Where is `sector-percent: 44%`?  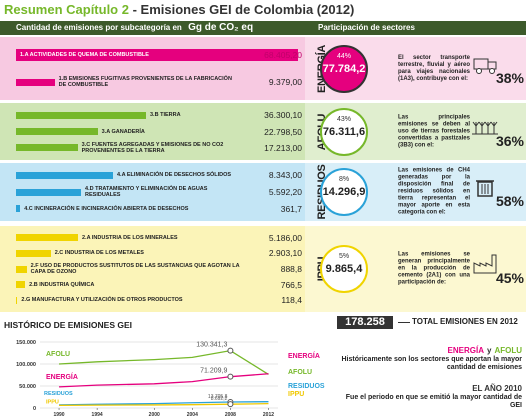 sector-percent: 44% is located at coordinates (343, 56).